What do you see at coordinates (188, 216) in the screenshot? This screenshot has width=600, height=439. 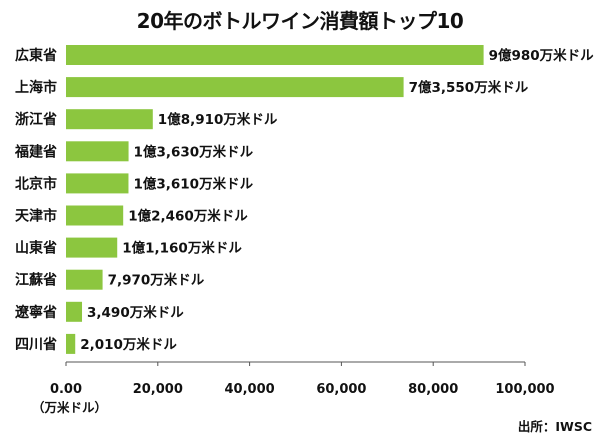 I see `value-label: 1億2,460万米ドル` at bounding box center [188, 216].